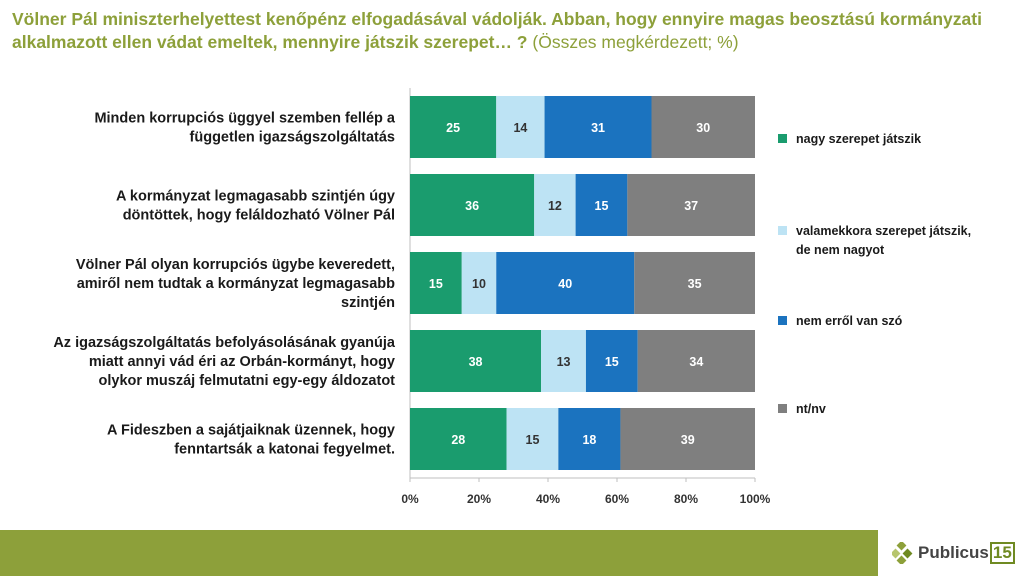  I want to click on x-tick-label: 60%, so click(617, 499).